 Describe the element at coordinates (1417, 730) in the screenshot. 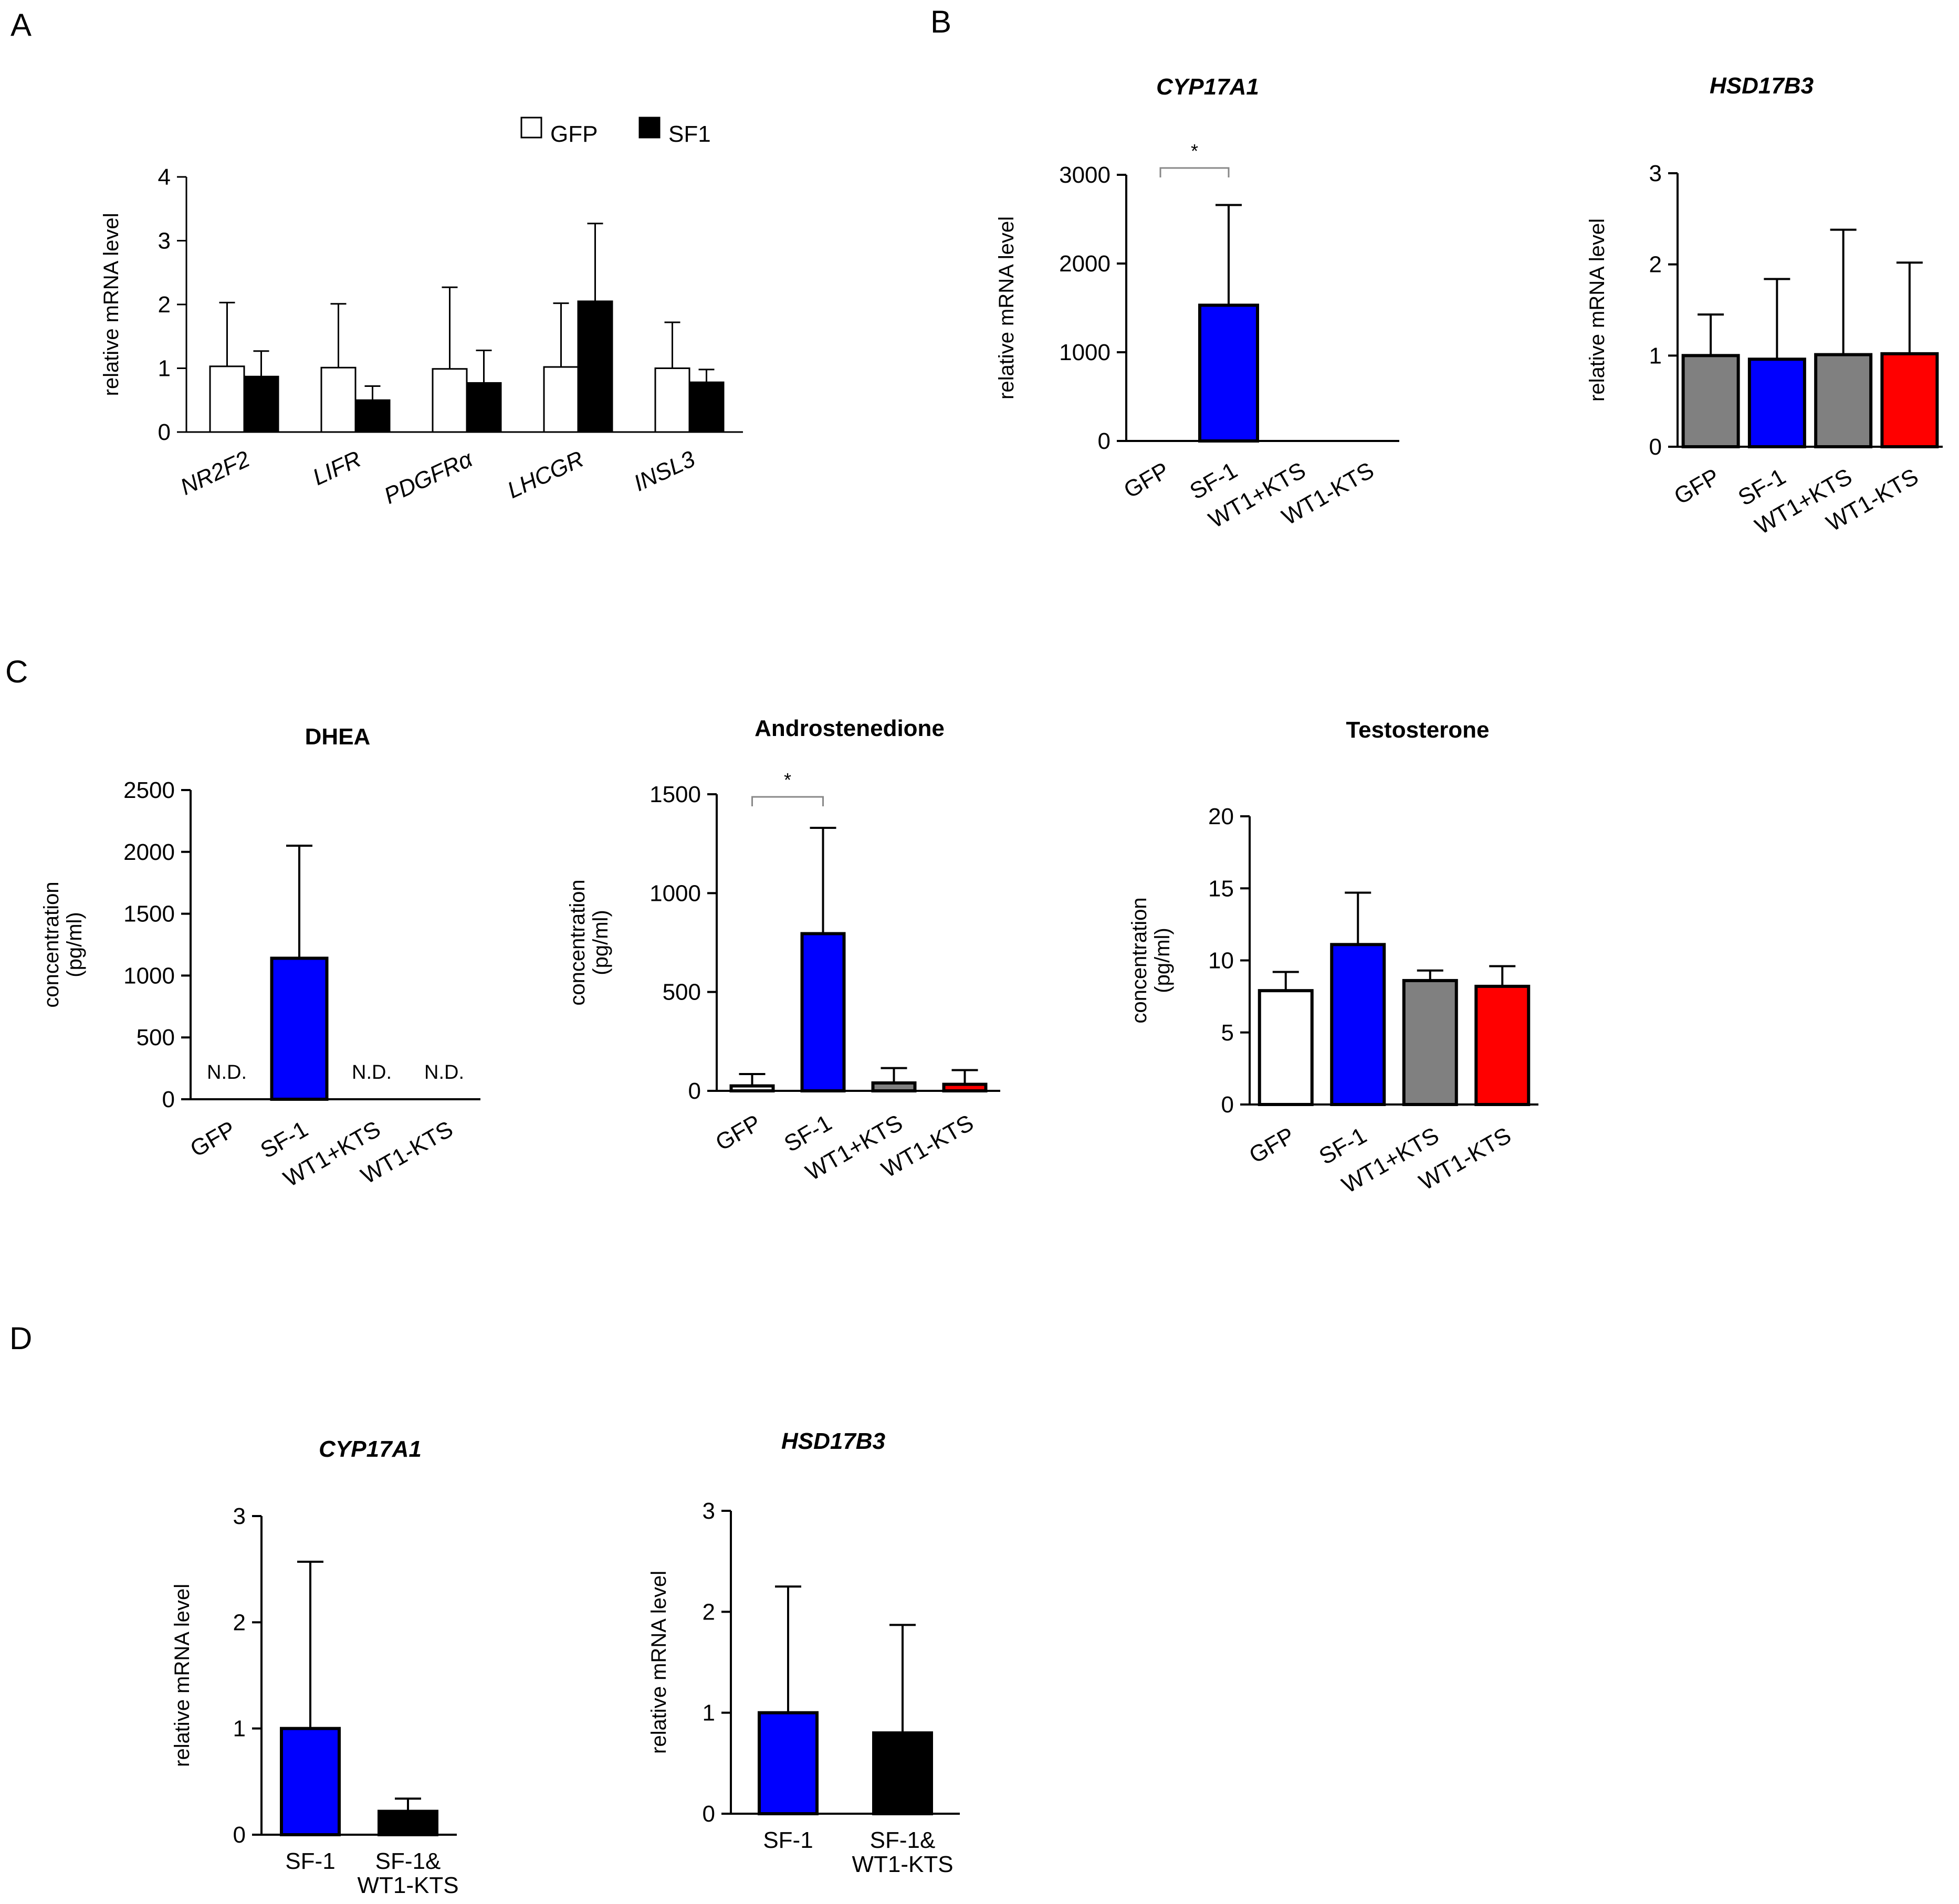

I see `chart-c3-title: Testosterone` at that location.